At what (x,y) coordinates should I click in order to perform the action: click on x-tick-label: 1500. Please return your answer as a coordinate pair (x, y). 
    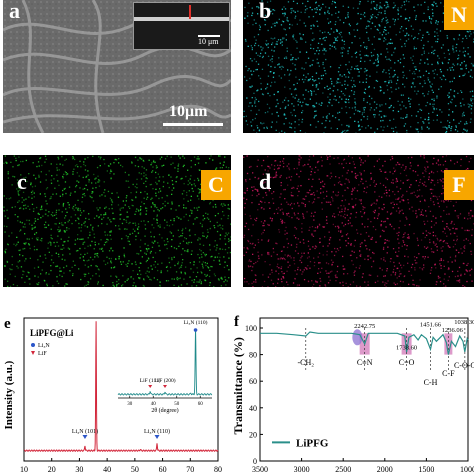
    Looking at the image, I should click on (426, 469).